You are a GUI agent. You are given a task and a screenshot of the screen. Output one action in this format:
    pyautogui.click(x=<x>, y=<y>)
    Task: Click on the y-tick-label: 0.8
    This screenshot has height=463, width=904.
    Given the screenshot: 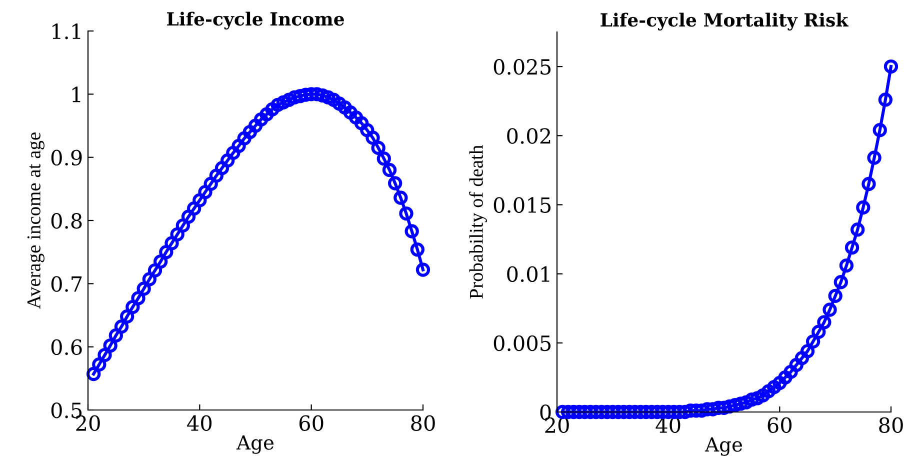 What is the action you would take?
    pyautogui.click(x=66, y=220)
    